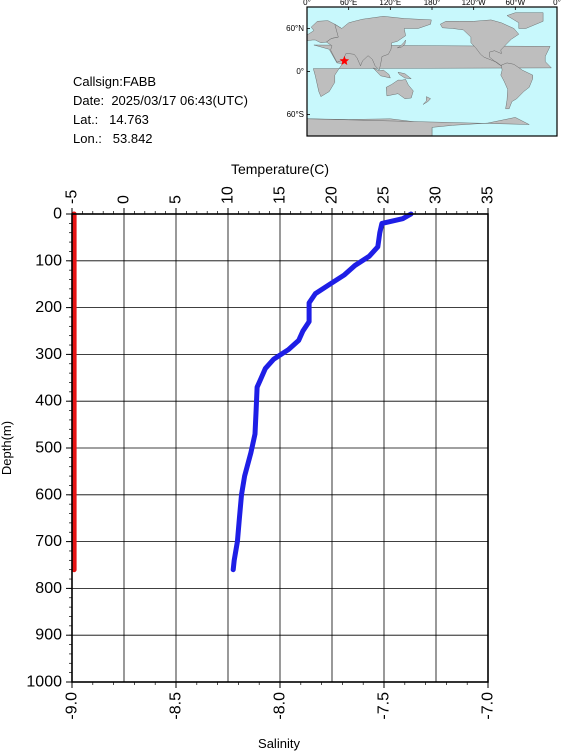 The width and height of the screenshot is (564, 751). Describe the element at coordinates (48, 354) in the screenshot. I see `depth-tick-label: 300` at that location.